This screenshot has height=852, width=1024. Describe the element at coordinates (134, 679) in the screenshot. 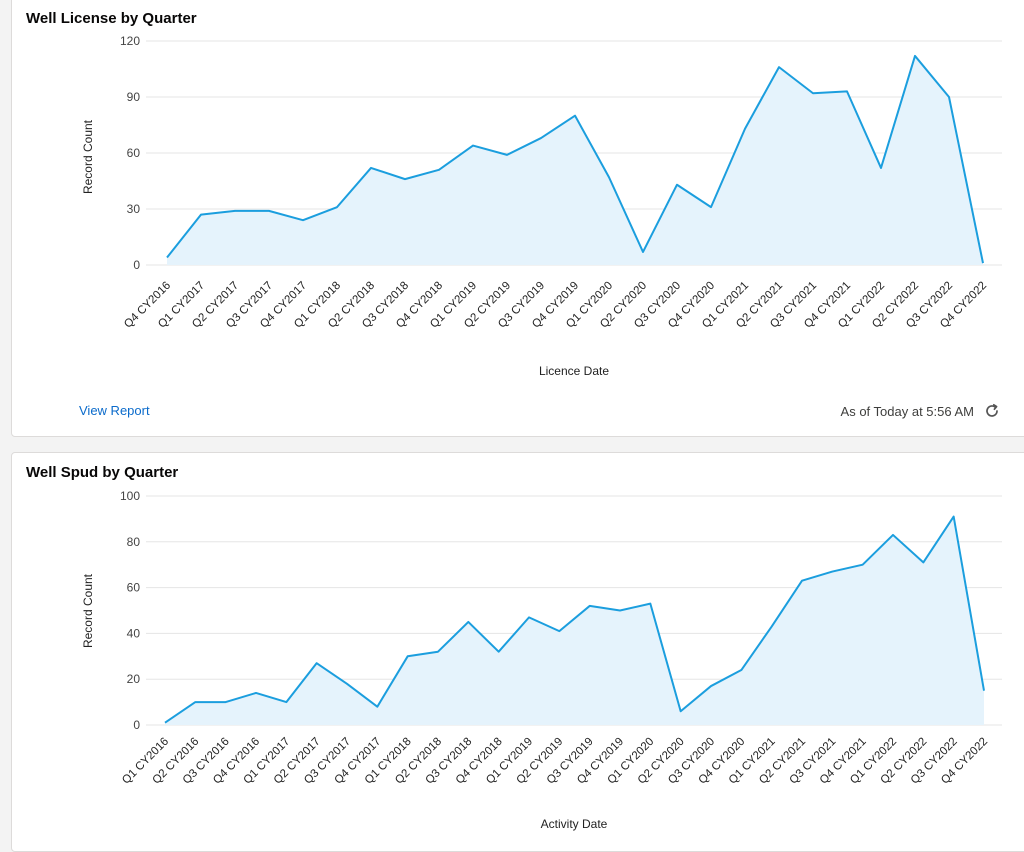

I see `y-tick-label: 20` at that location.